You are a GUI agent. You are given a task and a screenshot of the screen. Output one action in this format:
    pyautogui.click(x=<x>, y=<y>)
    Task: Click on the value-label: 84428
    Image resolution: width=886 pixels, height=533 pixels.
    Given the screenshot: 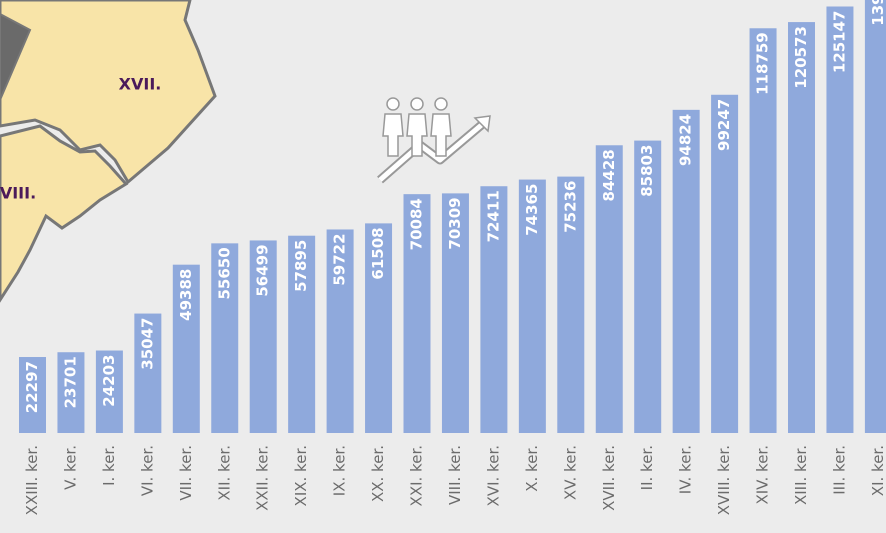 What is the action you would take?
    pyautogui.click(x=609, y=175)
    